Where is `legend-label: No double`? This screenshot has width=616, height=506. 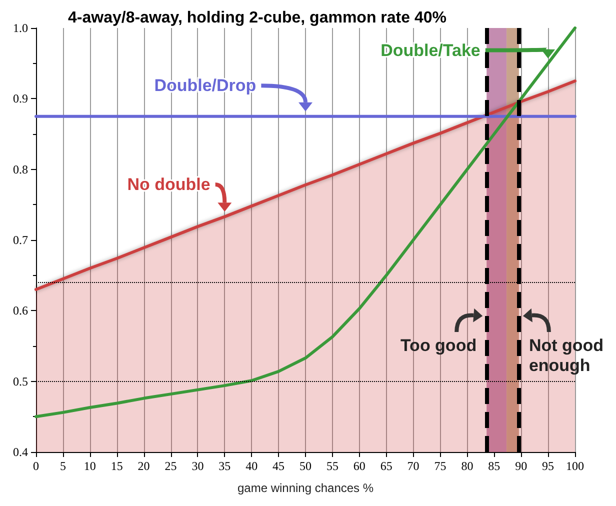
legend-label: No double is located at coordinates (168, 184).